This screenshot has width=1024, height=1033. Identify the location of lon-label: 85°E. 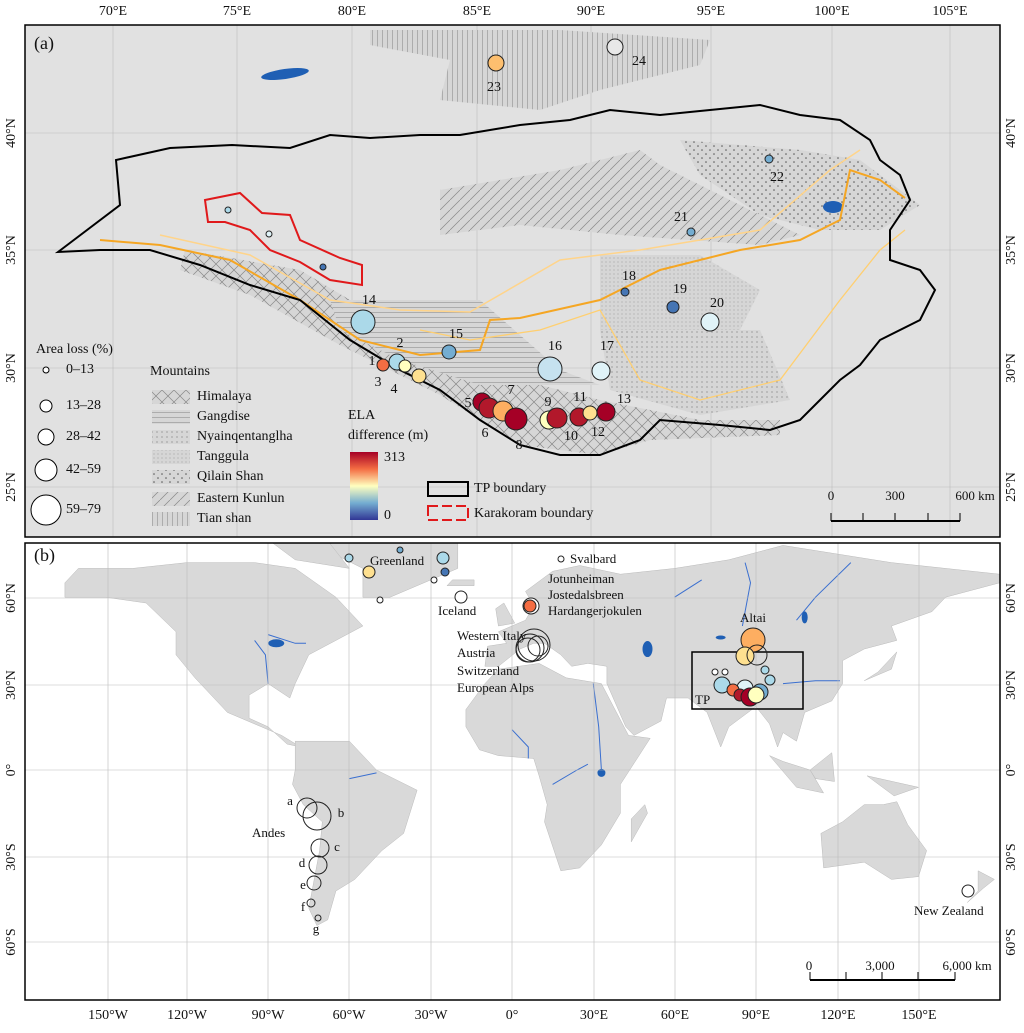
(477, 11).